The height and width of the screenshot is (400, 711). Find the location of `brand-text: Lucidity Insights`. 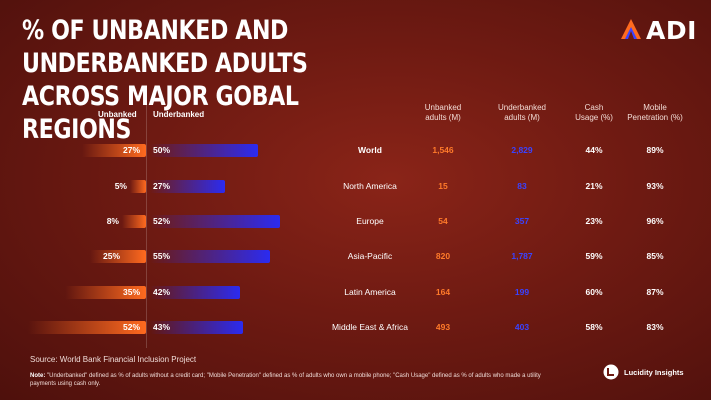

brand-text: Lucidity Insights is located at coordinates (654, 372).